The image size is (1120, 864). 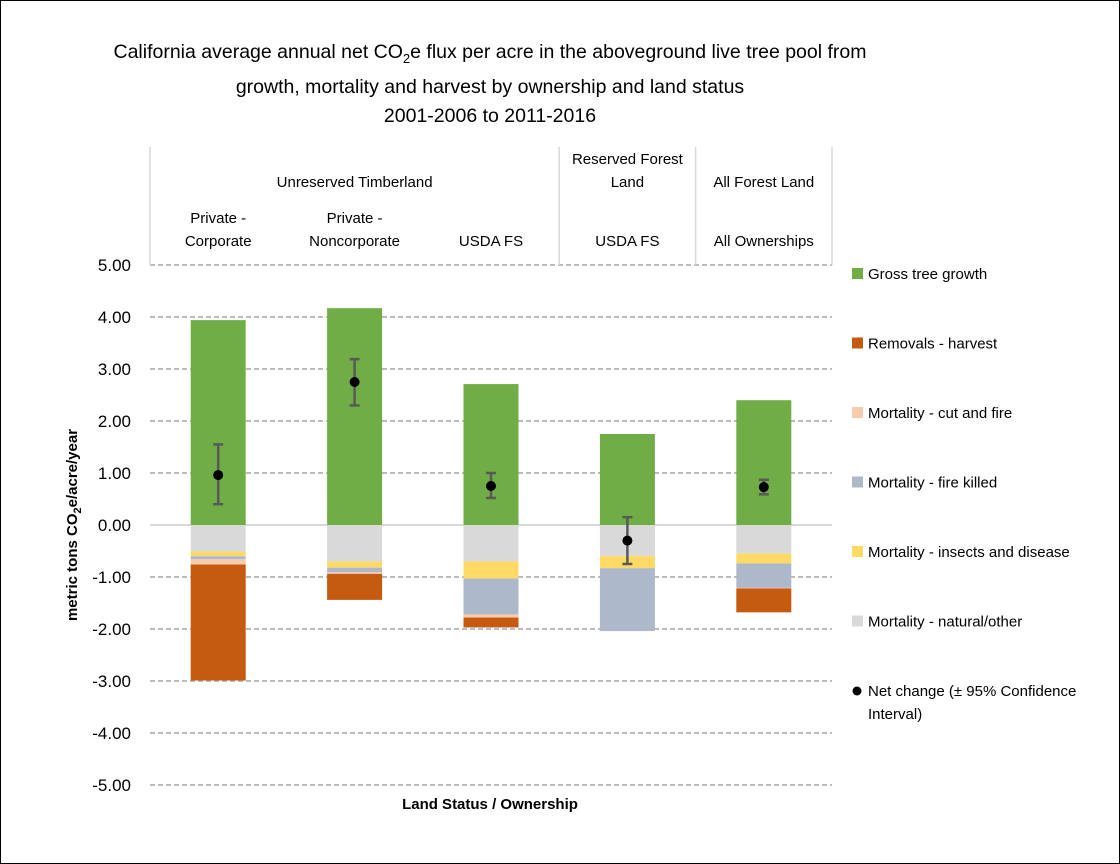 I want to click on title-subscript: 2, so click(x=406, y=58).